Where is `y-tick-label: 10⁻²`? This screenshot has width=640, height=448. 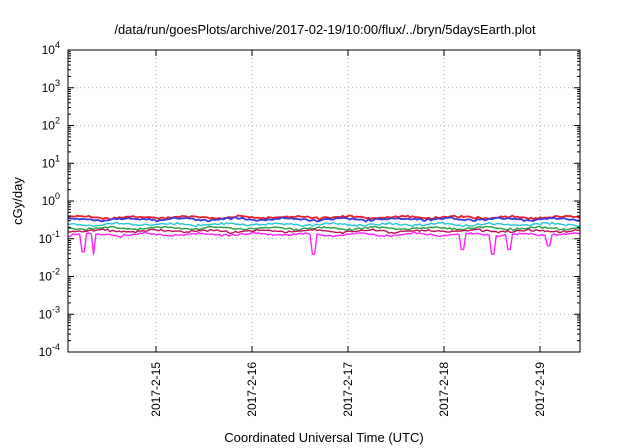
y-tick-label: 10⁻² is located at coordinates (49, 275).